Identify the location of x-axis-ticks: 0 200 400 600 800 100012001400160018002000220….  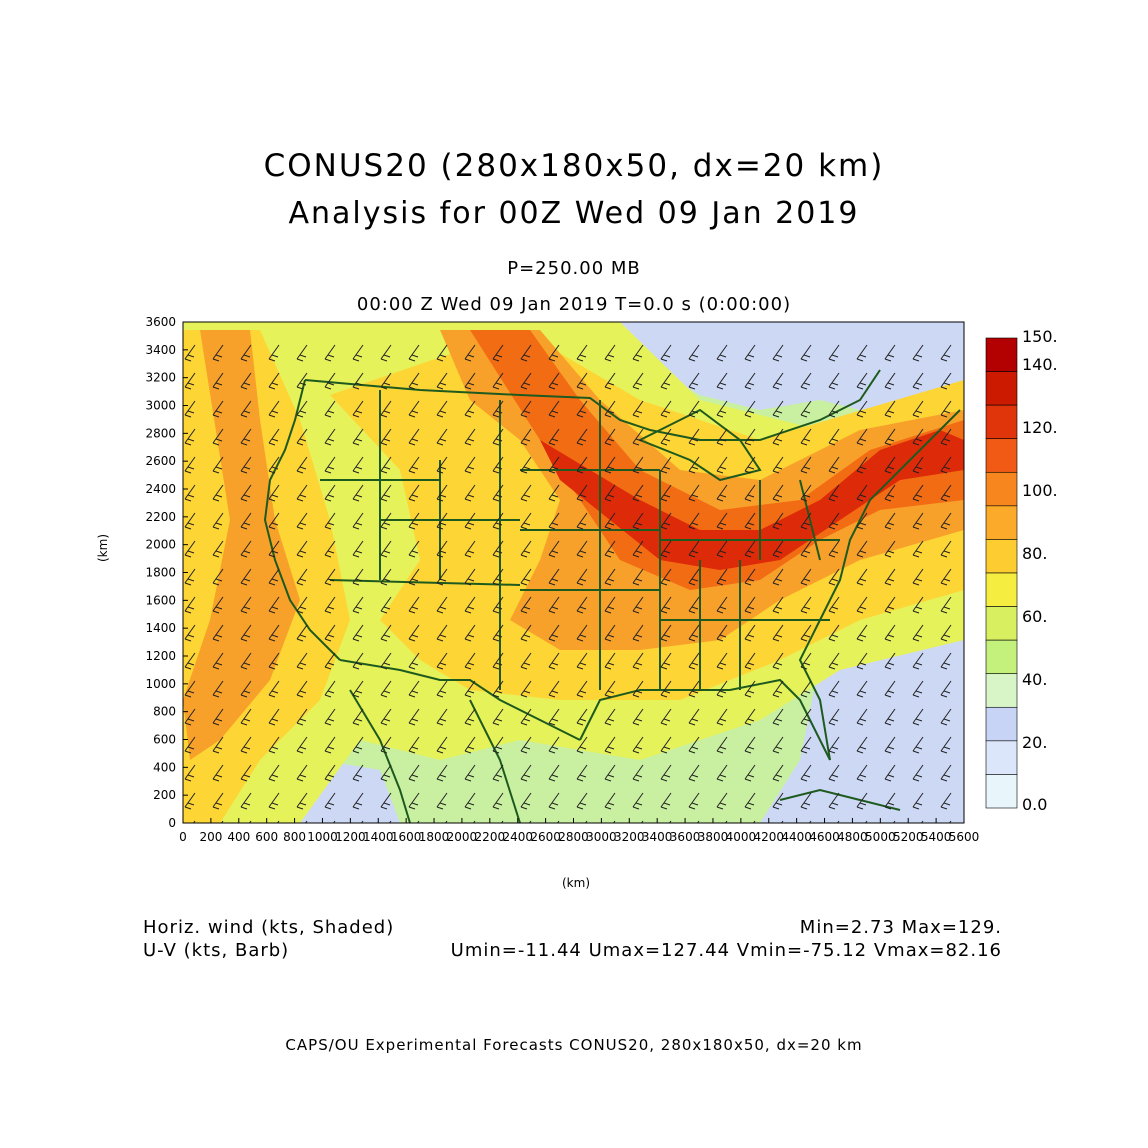
(579, 831).